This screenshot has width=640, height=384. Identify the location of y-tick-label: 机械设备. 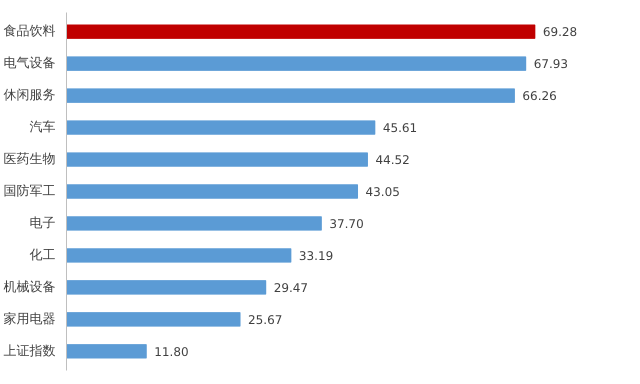
(30, 287).